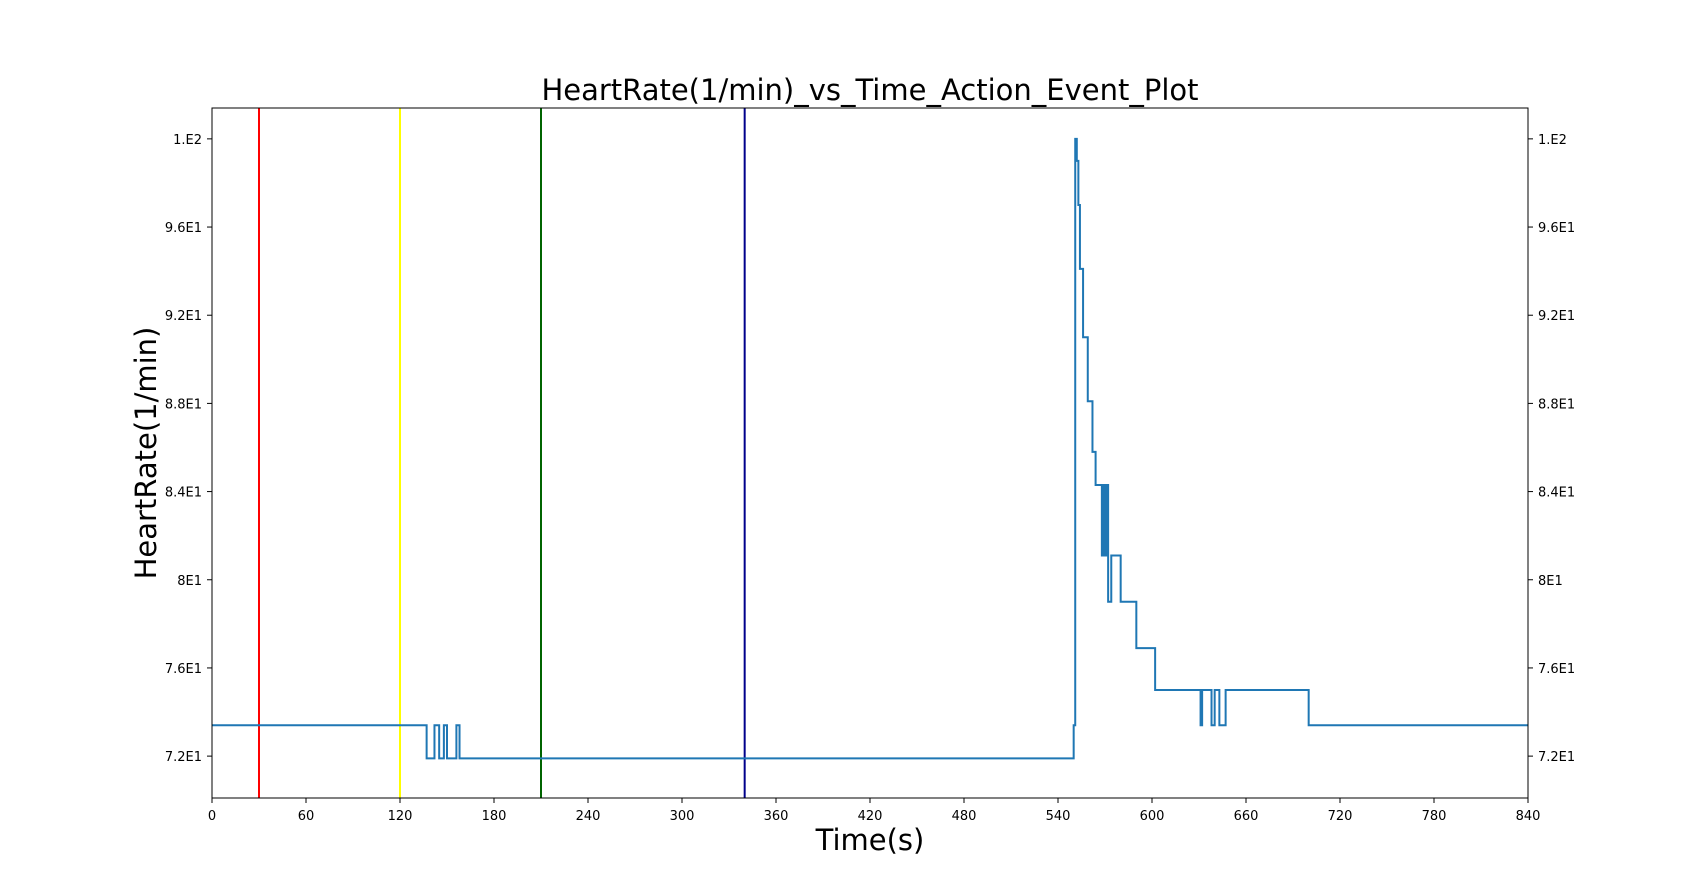 Image resolution: width=1696 pixels, height=896 pixels. Describe the element at coordinates (306, 816) in the screenshot. I see `x-tick-label-1: 60` at that location.